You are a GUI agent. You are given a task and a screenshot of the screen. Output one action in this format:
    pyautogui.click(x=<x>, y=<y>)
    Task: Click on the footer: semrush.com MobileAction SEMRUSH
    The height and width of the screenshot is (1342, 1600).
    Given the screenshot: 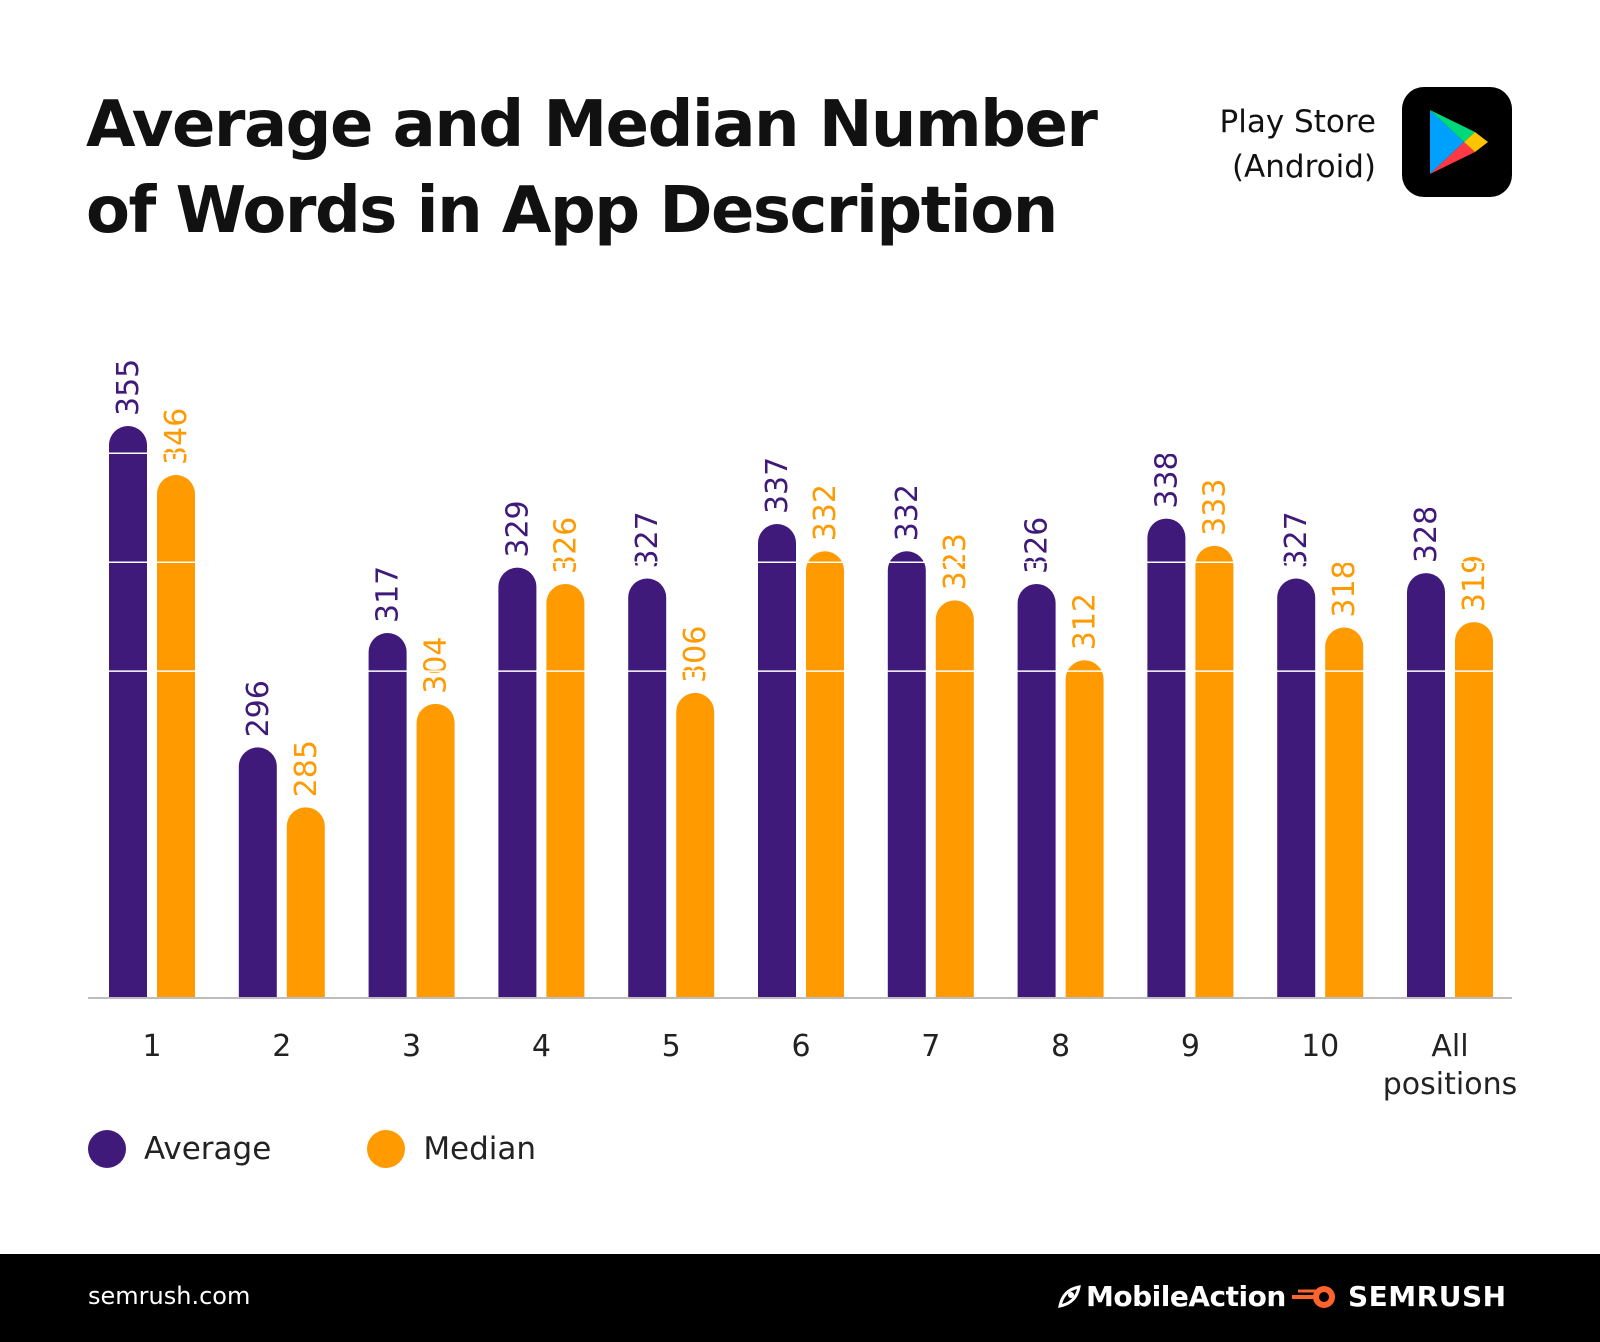 What is the action you would take?
    pyautogui.click(x=800, y=1298)
    